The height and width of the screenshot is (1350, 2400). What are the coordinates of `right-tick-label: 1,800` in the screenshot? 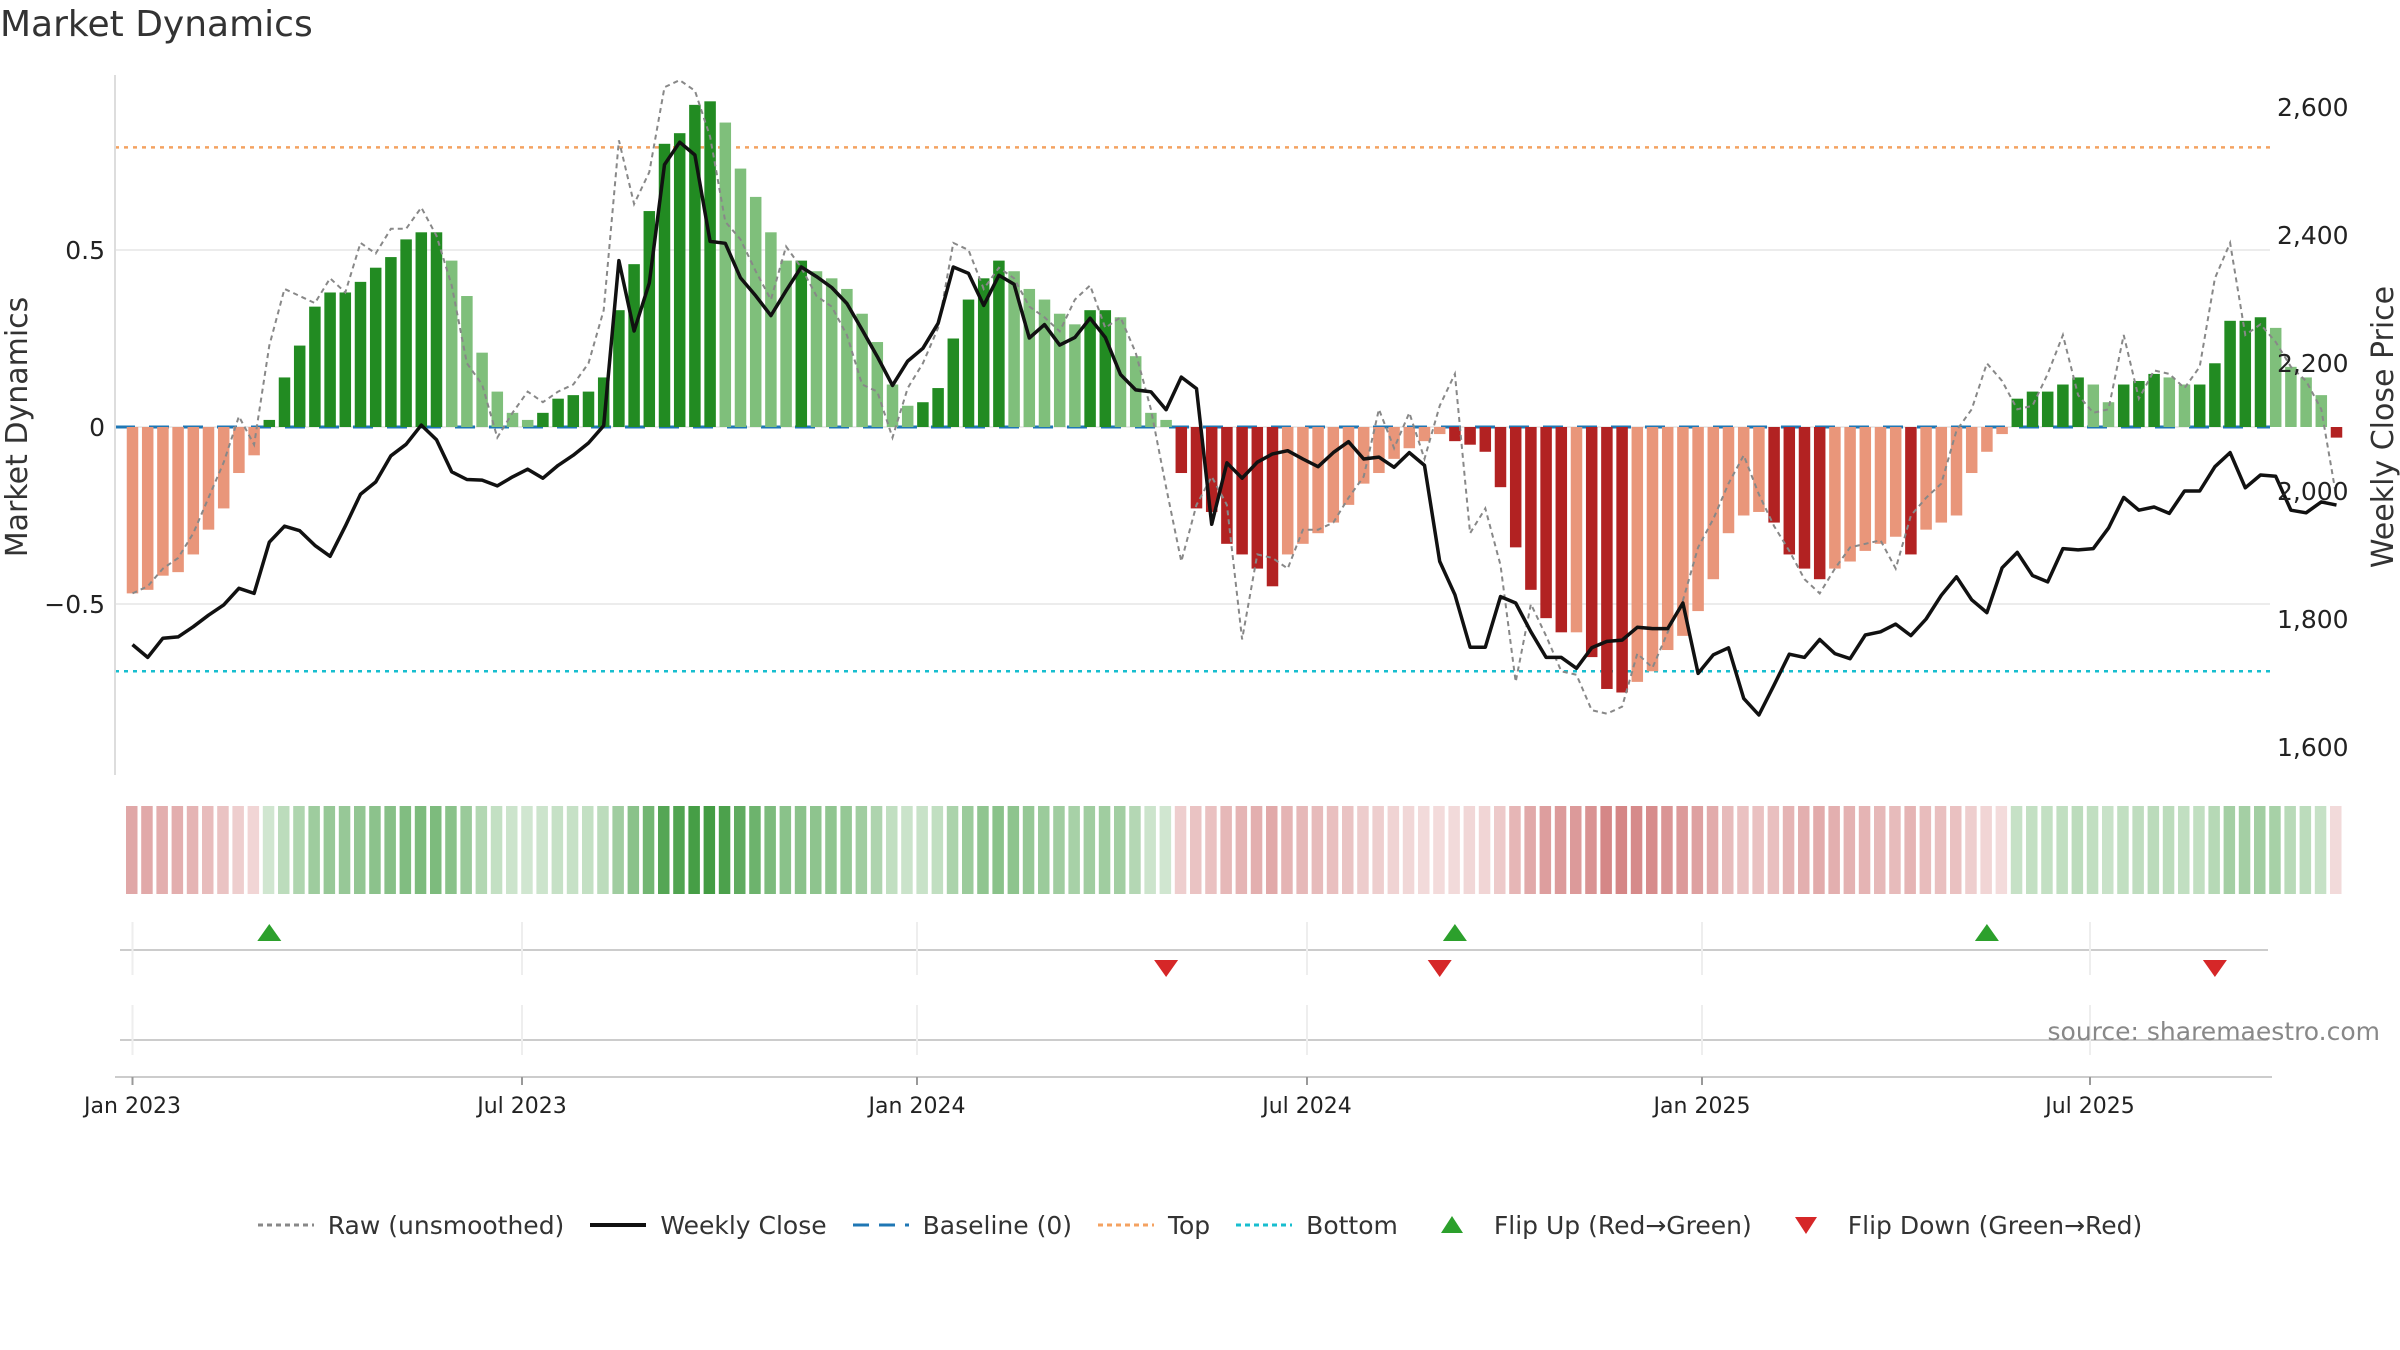 It's located at (2313, 619).